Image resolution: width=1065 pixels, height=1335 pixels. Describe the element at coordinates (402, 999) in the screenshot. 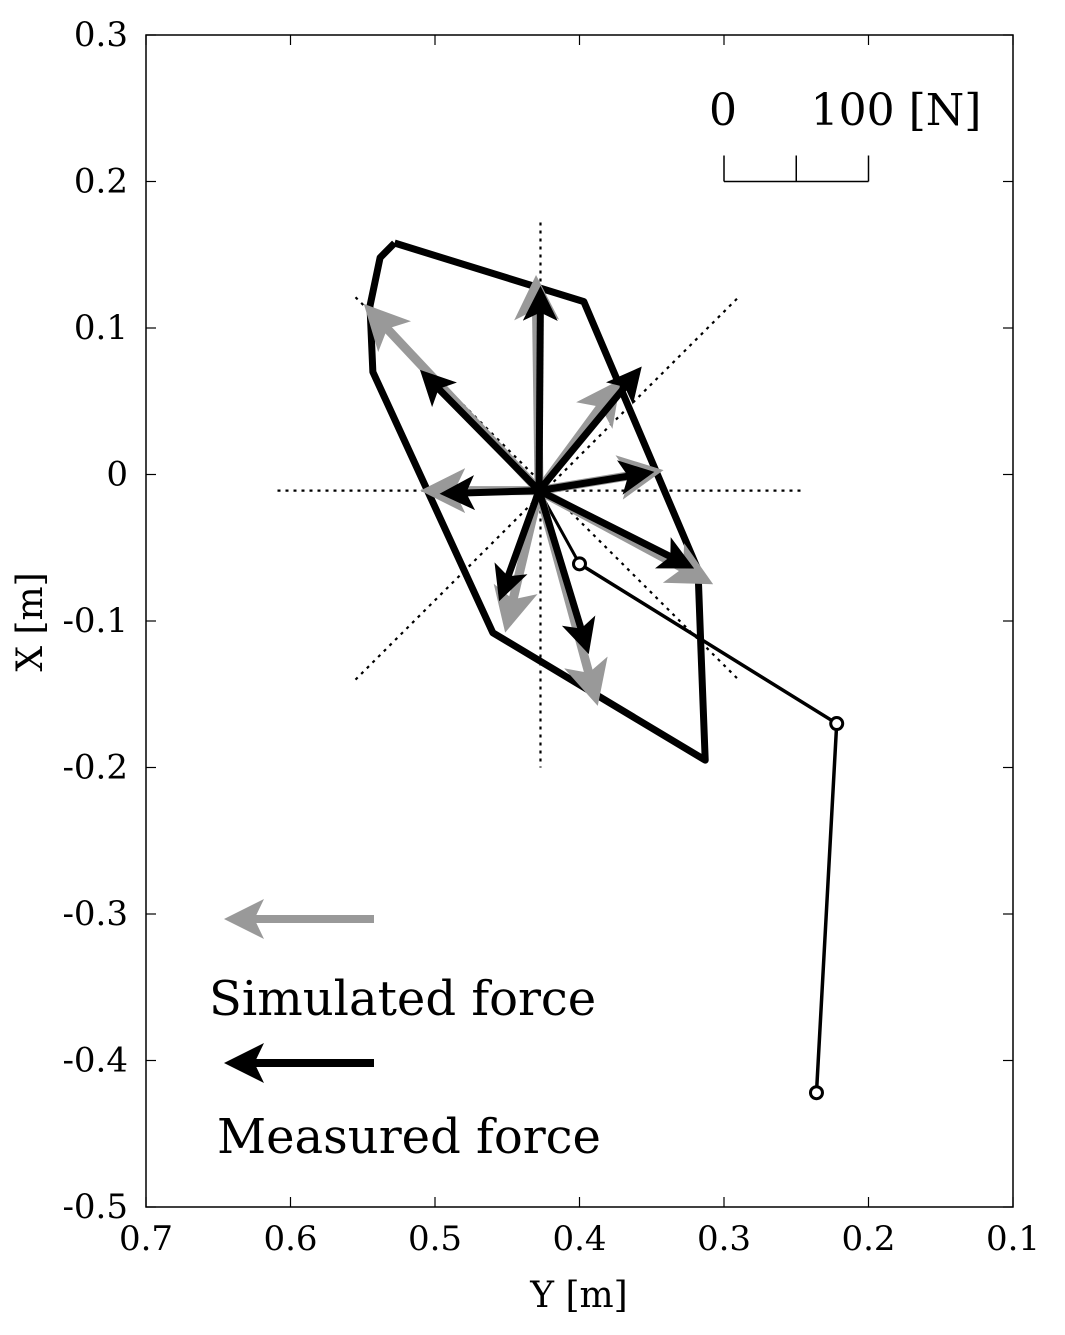

I see `legend-simulated-label: Simulated force` at that location.